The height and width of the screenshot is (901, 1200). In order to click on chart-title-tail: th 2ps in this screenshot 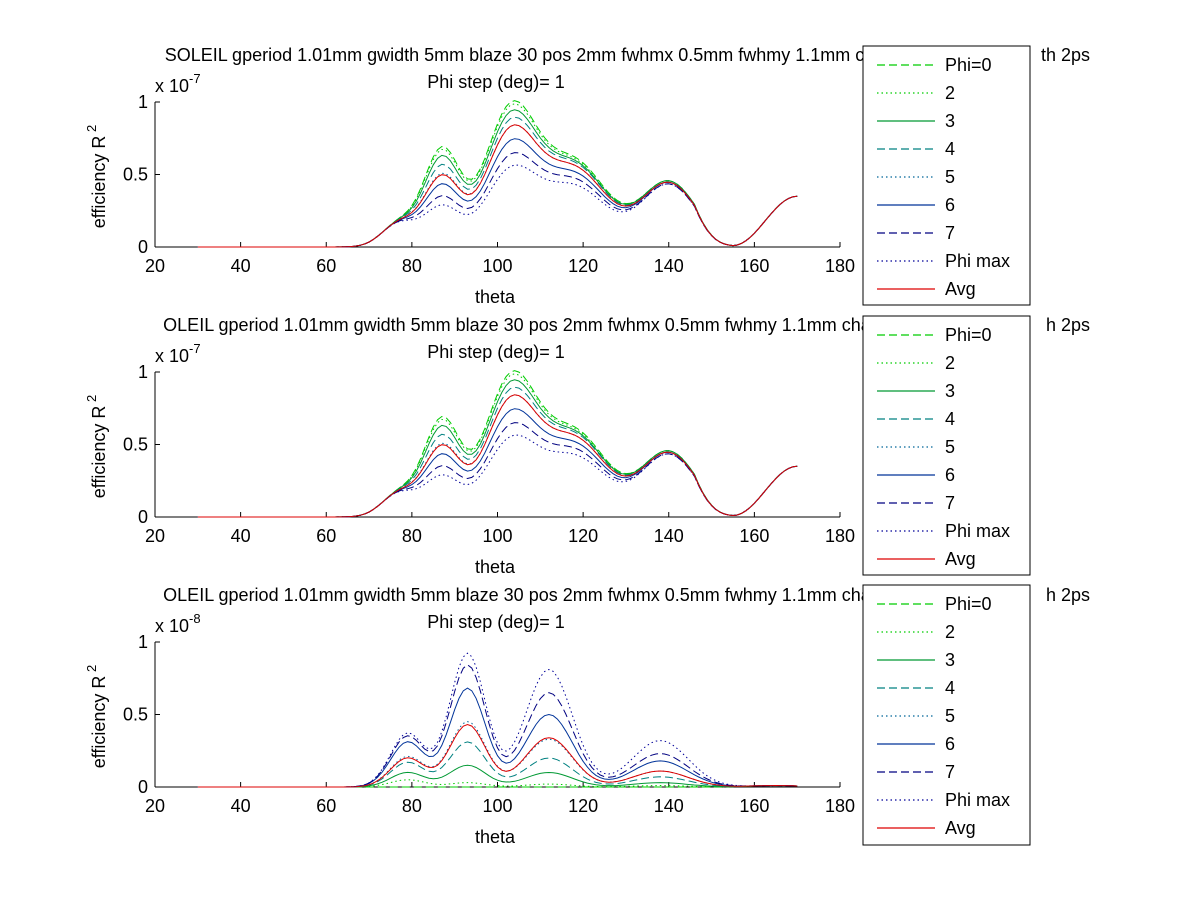, I will do `click(1065, 55)`.